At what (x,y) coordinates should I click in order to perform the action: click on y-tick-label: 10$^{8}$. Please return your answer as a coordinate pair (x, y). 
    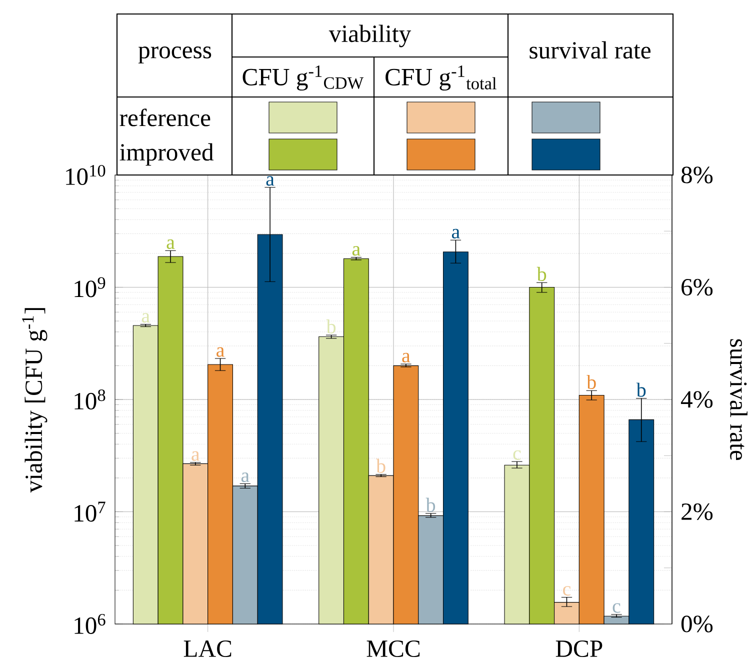
    Looking at the image, I should click on (90, 399).